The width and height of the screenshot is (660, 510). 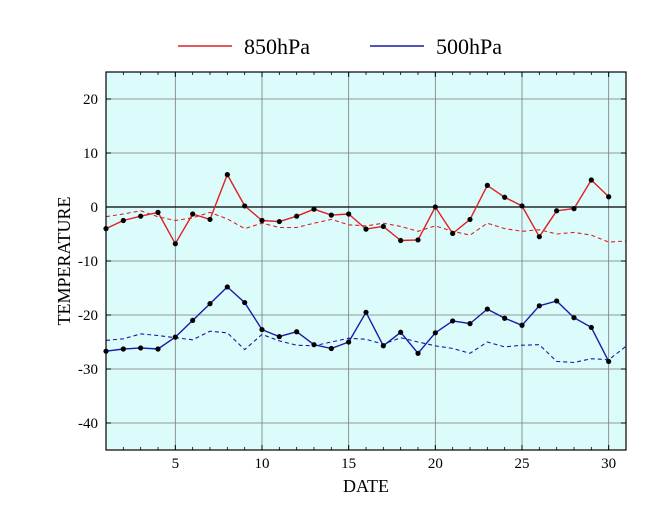 I want to click on legend-label: 850hPa, so click(x=277, y=46).